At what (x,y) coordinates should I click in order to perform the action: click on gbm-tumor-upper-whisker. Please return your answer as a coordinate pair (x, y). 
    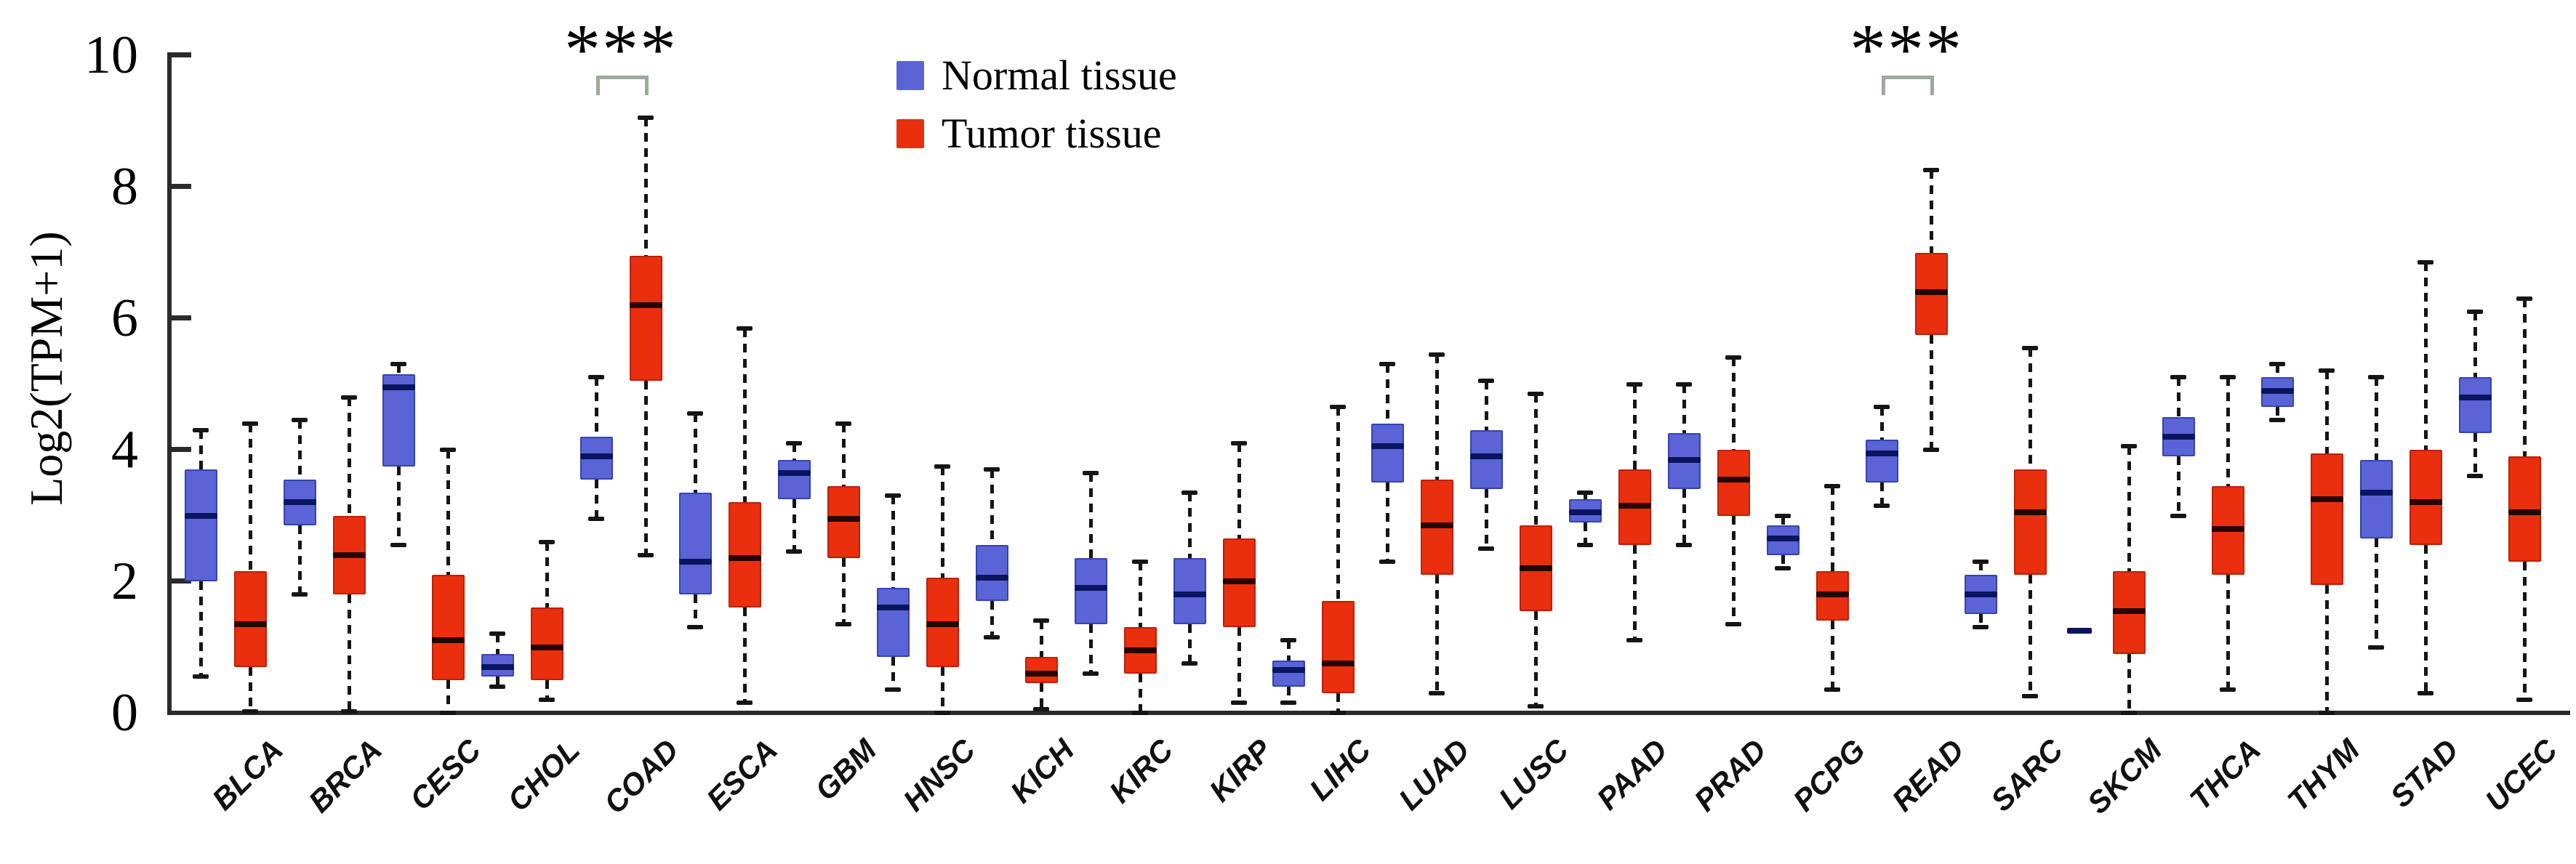
    Looking at the image, I should click on (843, 454).